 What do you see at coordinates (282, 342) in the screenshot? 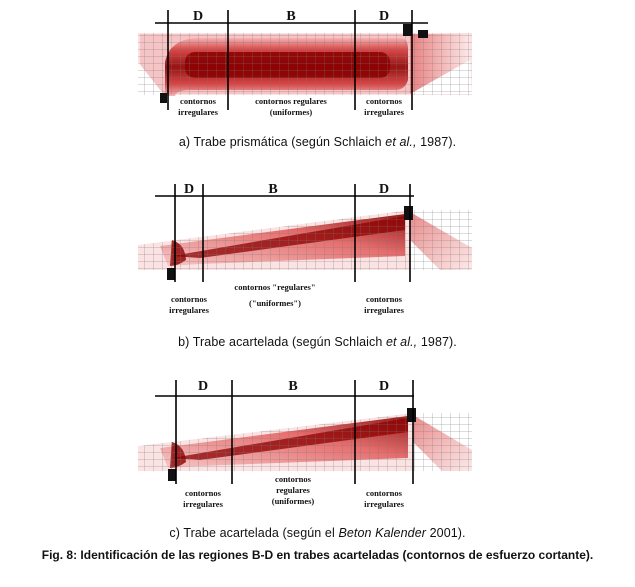
I see `caption-b-prefix: b) Trabe acartelada (según Schlaich` at bounding box center [282, 342].